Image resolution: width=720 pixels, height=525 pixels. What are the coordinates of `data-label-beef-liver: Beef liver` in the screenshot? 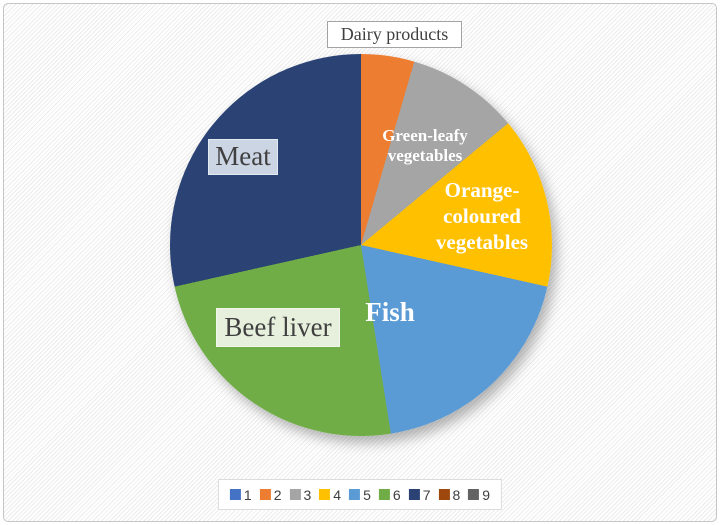 It's located at (278, 327).